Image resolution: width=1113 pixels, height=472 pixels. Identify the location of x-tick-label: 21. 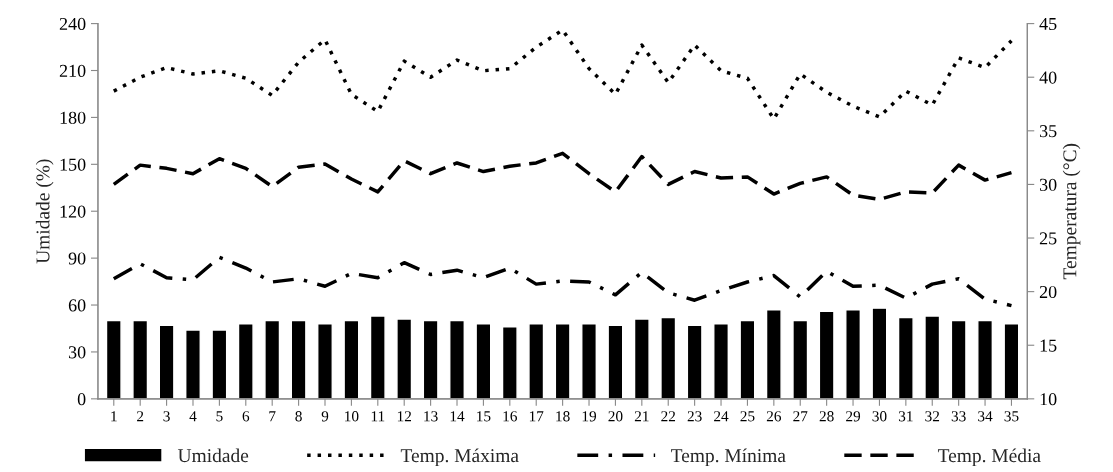
(641, 416).